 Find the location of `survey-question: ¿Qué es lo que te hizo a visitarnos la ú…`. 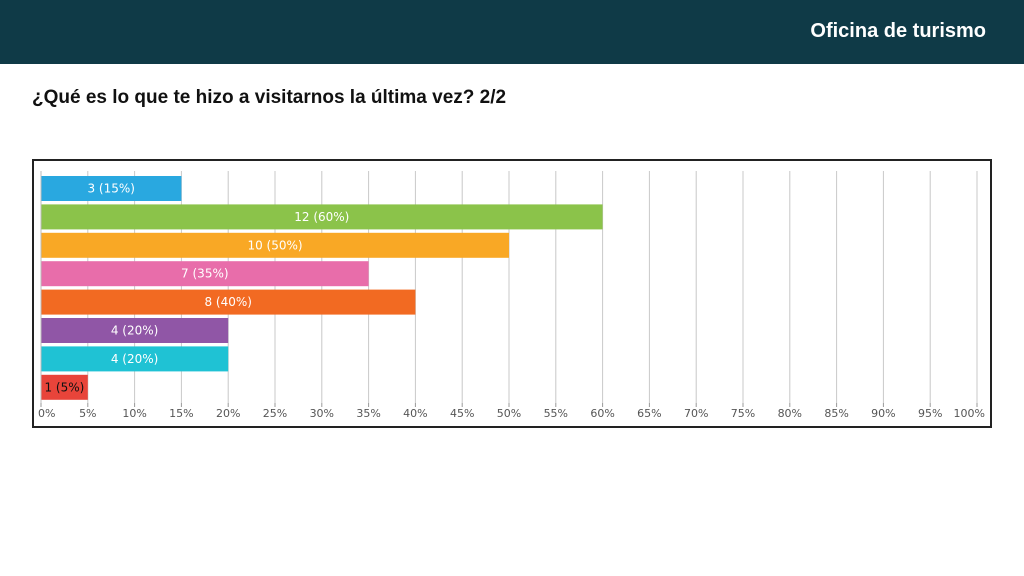

survey-question: ¿Qué es lo que te hizo a visitarnos la ú… is located at coordinates (269, 97).